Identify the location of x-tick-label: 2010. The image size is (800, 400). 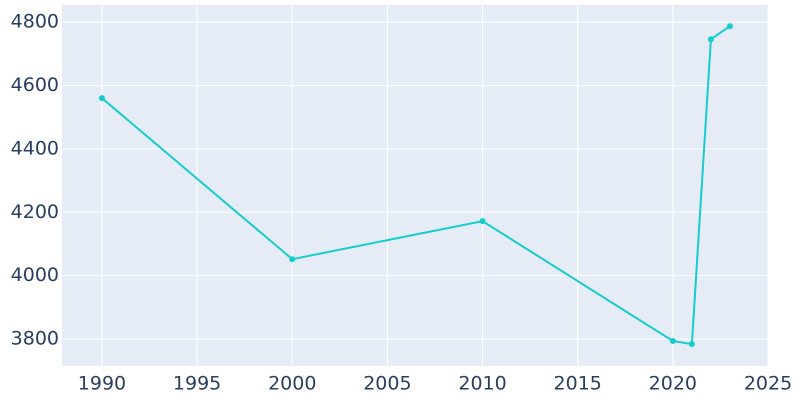
(482, 384).